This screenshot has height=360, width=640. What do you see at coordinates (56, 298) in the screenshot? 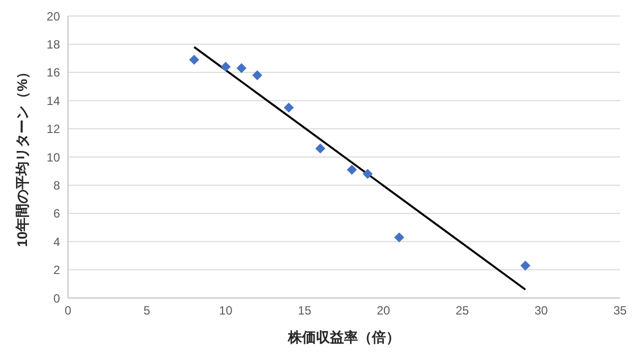
I see `y-tick-label: 0` at bounding box center [56, 298].